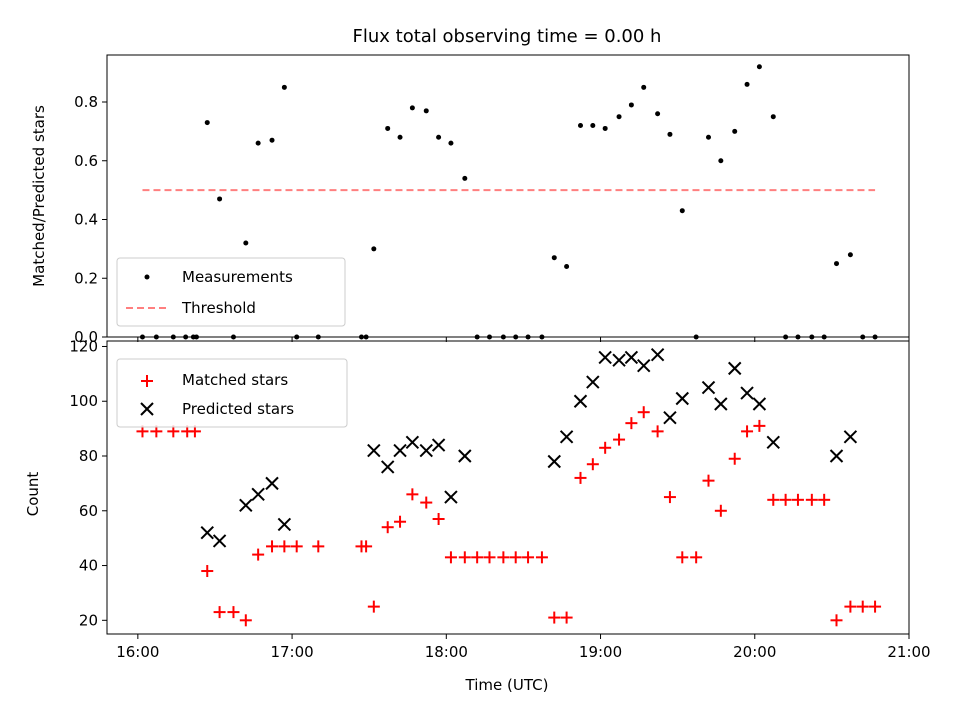  What do you see at coordinates (86, 102) in the screenshot?
I see `top-ytick-label: 0.8` at bounding box center [86, 102].